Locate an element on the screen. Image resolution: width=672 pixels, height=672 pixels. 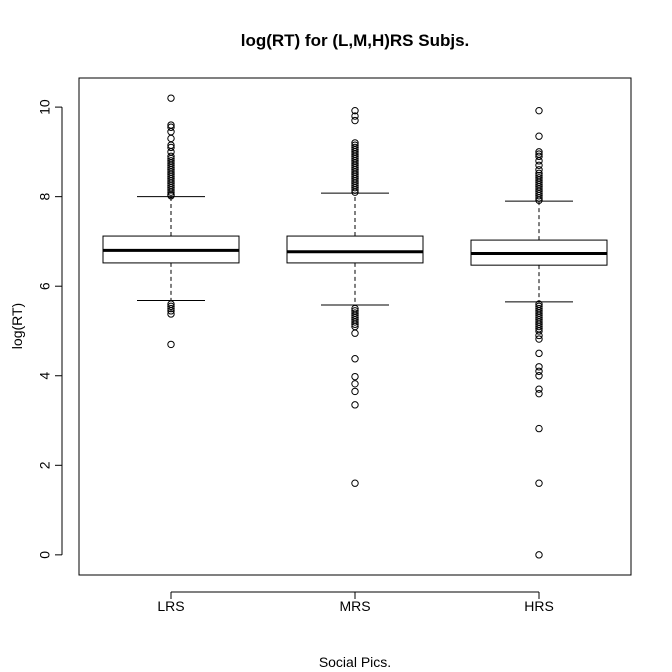
y-tick-label: 8 is located at coordinates (45, 197).